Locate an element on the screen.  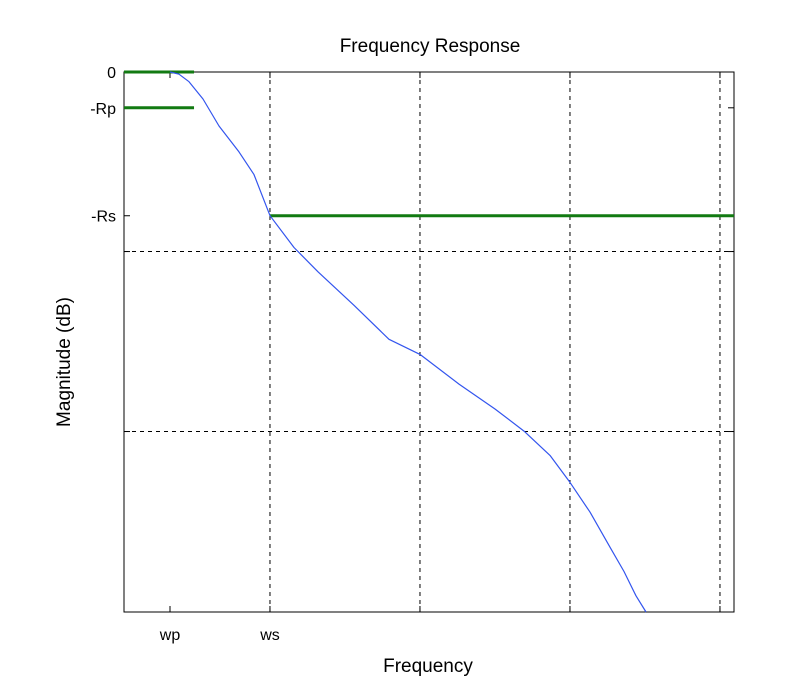
chart-title: Frequency Response is located at coordinates (430, 46).